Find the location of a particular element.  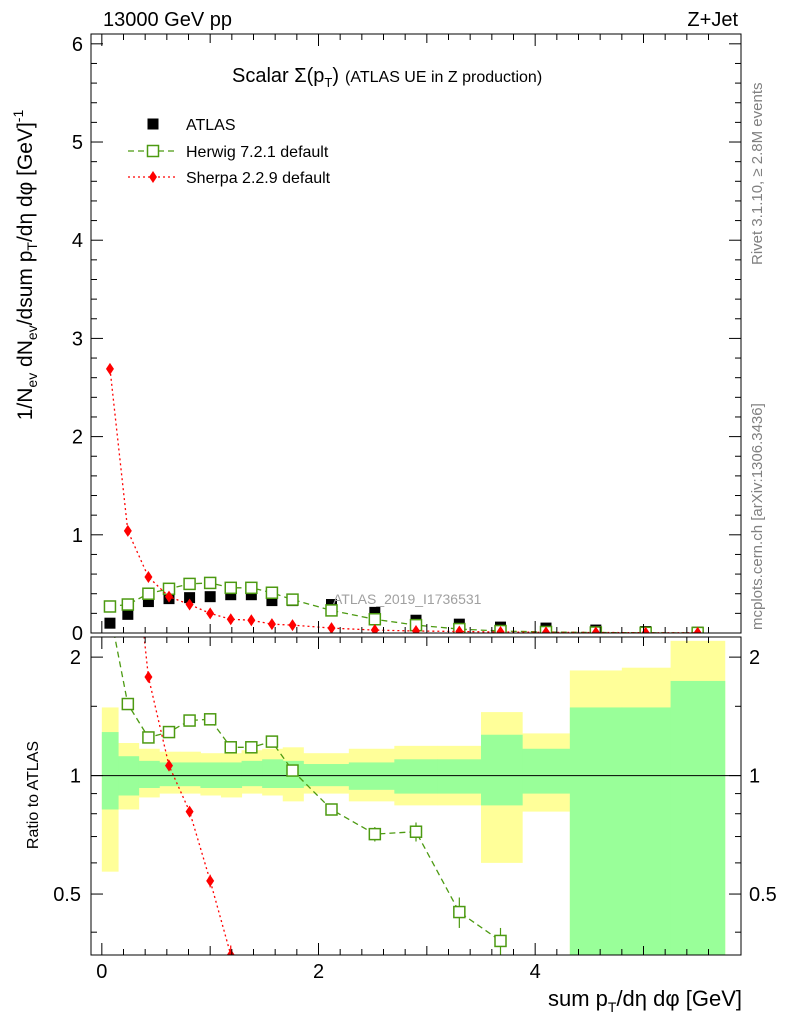

x-tick-label: 2 is located at coordinates (318, 972).